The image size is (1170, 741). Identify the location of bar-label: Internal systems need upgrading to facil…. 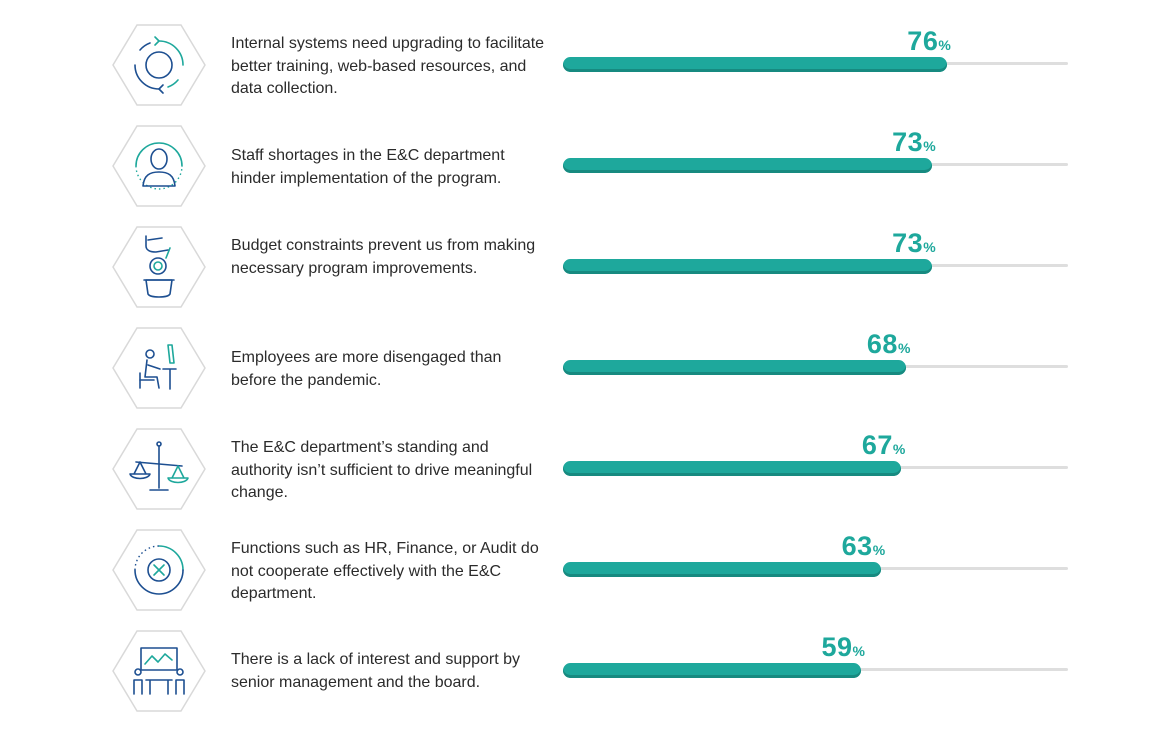
(388, 66).